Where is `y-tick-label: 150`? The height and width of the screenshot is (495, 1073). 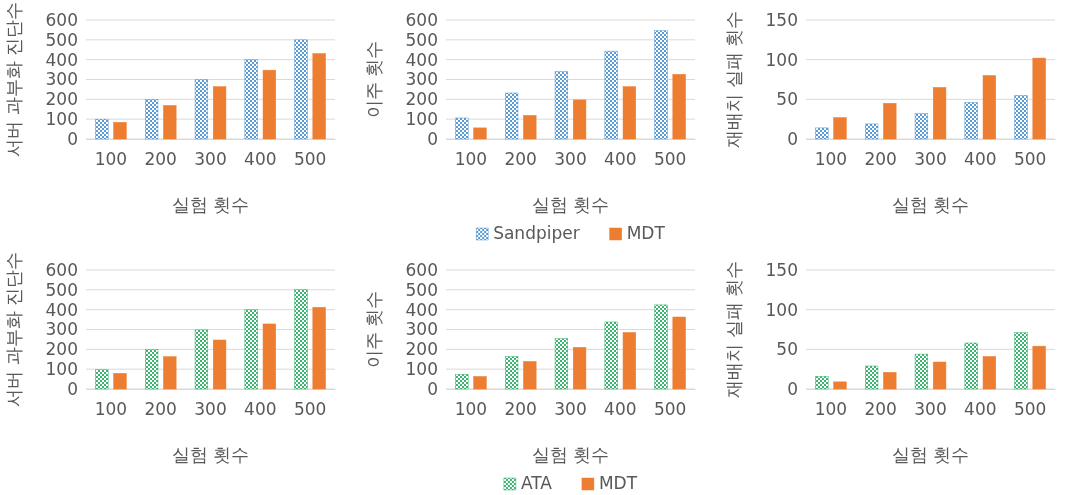
y-tick-label: 150 is located at coordinates (781, 19).